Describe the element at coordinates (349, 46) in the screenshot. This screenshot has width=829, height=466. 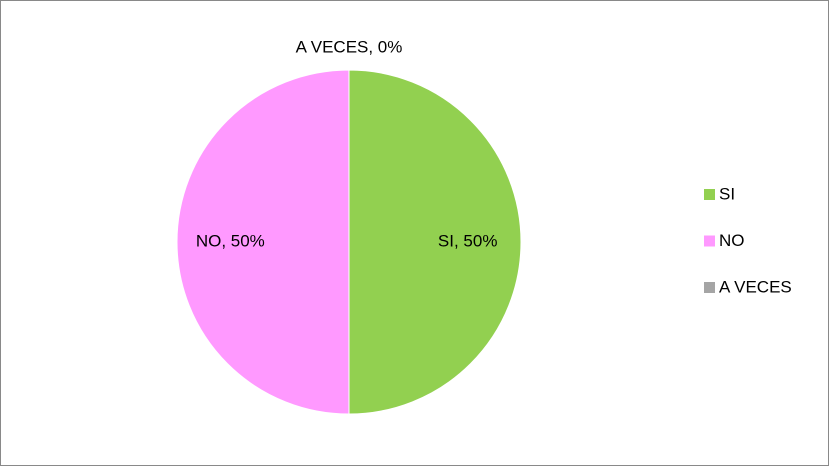
I see `data-label: A VECES, 0%` at that location.